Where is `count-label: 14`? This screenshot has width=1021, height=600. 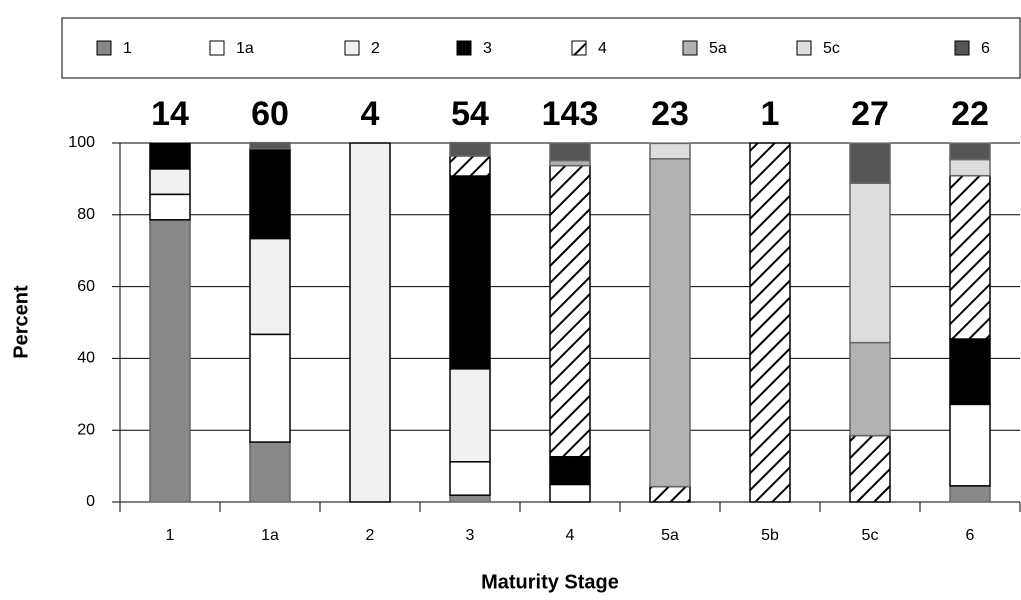
count-label: 14 is located at coordinates (170, 114).